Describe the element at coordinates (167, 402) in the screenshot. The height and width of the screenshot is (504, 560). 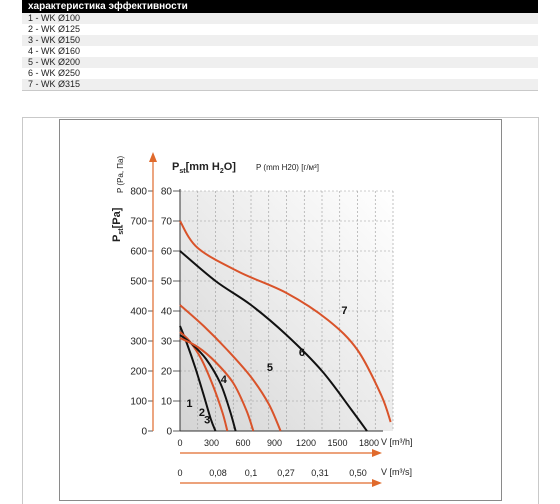
I see `y-right-tick-label: 10` at that location.